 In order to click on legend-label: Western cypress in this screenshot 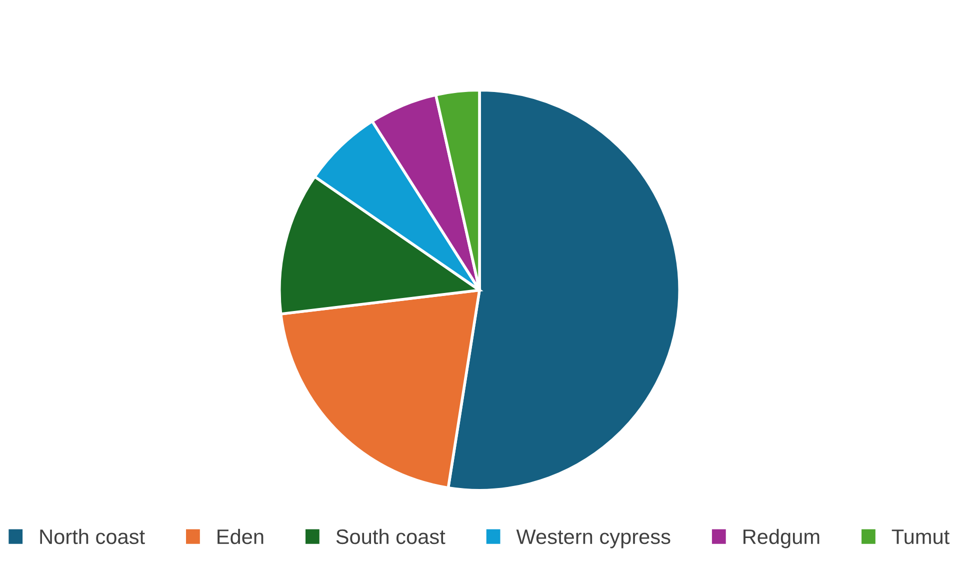, I will do `click(593, 539)`.